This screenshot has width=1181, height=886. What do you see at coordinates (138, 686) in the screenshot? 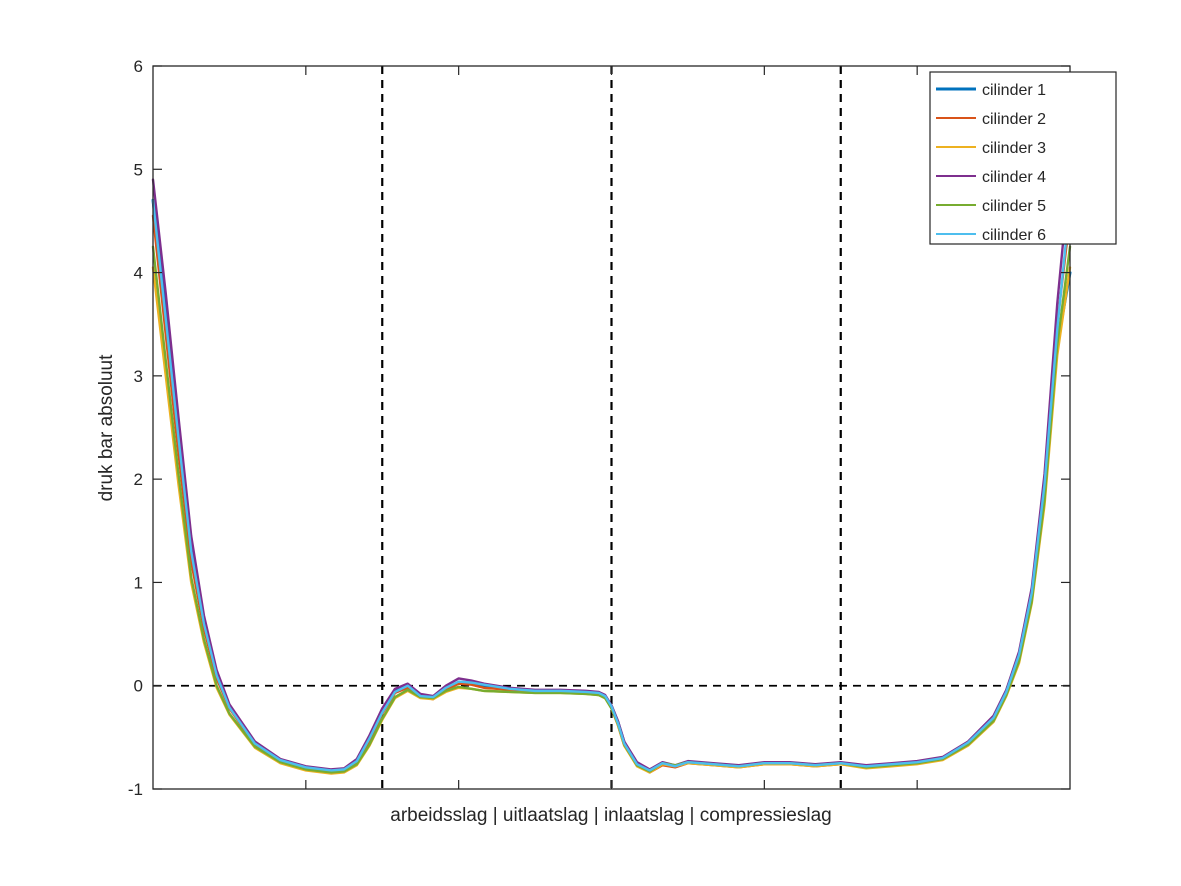
I see `y-tick-label: 0` at bounding box center [138, 686].